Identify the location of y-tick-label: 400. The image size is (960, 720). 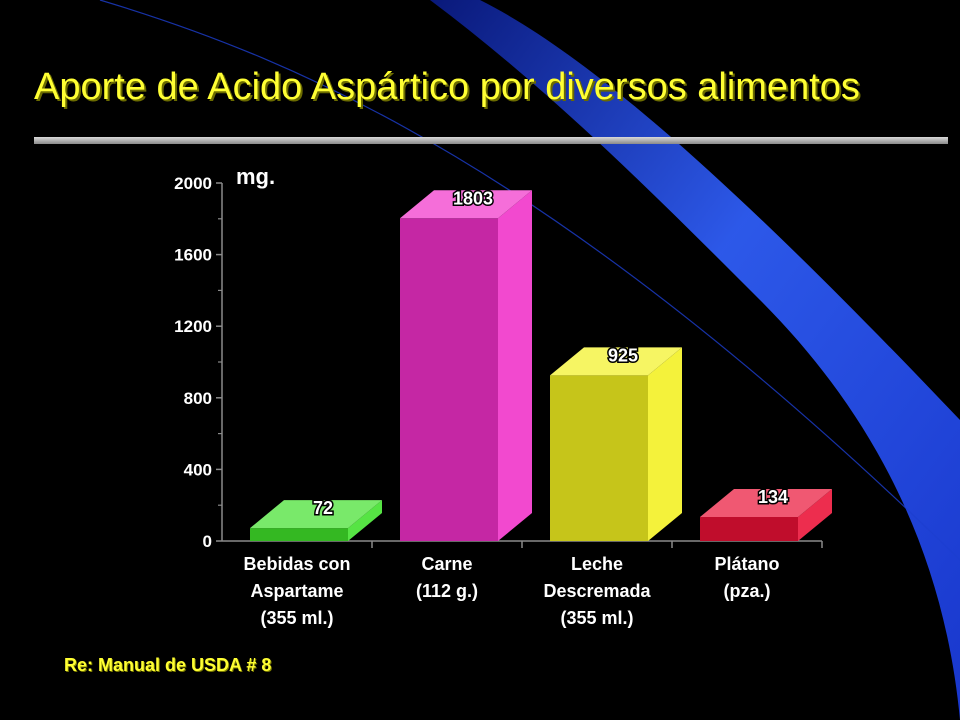
(198, 469).